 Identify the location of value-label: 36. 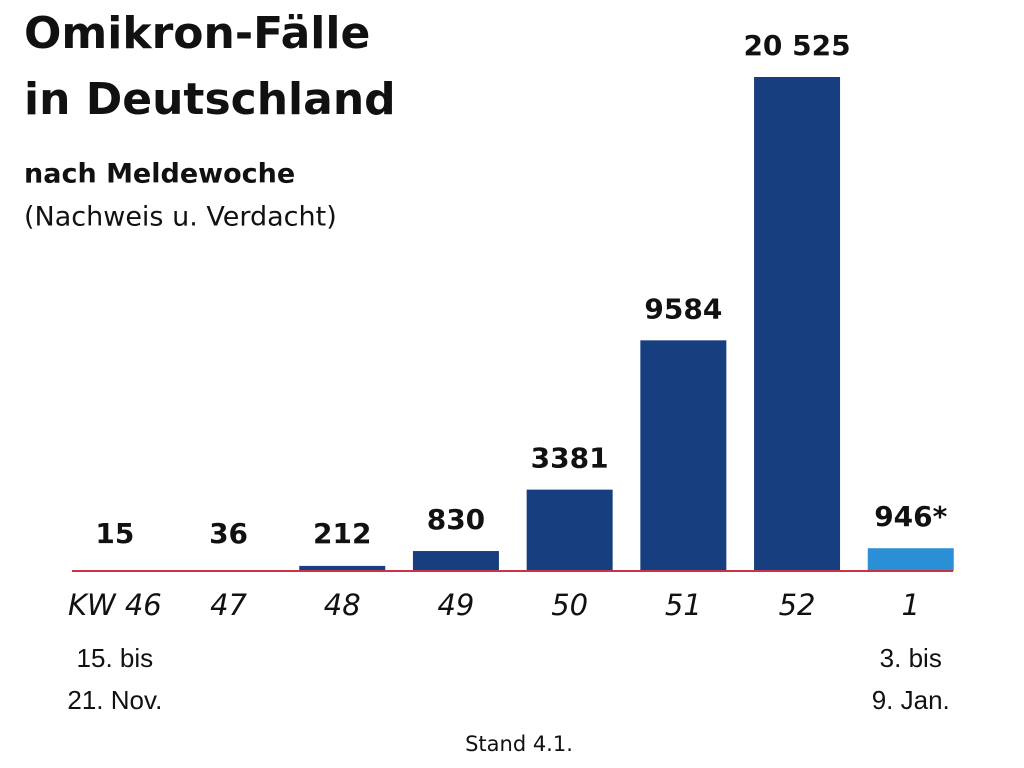
(228, 533).